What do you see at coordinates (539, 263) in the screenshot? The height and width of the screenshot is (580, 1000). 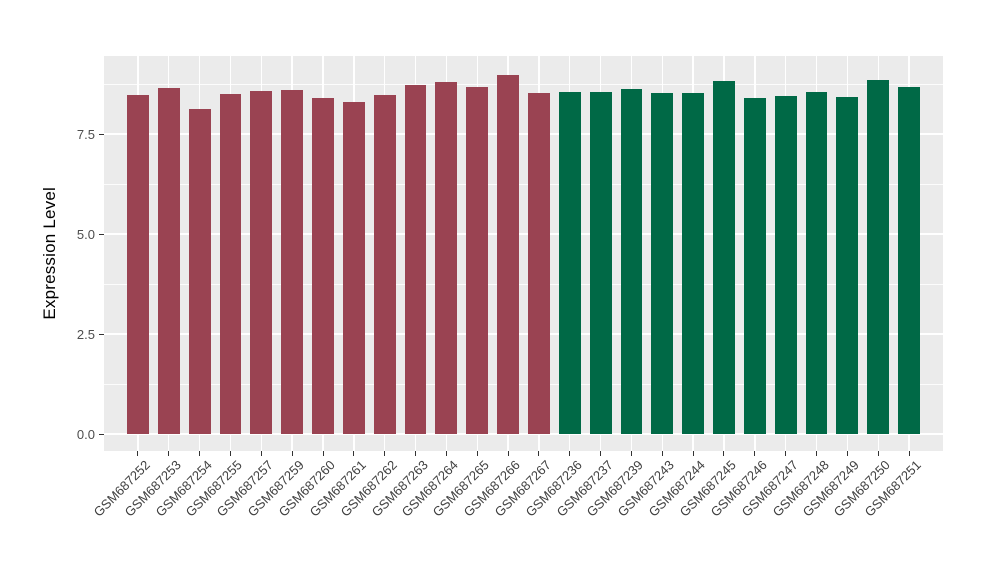 I see `bar-GSM687267` at bounding box center [539, 263].